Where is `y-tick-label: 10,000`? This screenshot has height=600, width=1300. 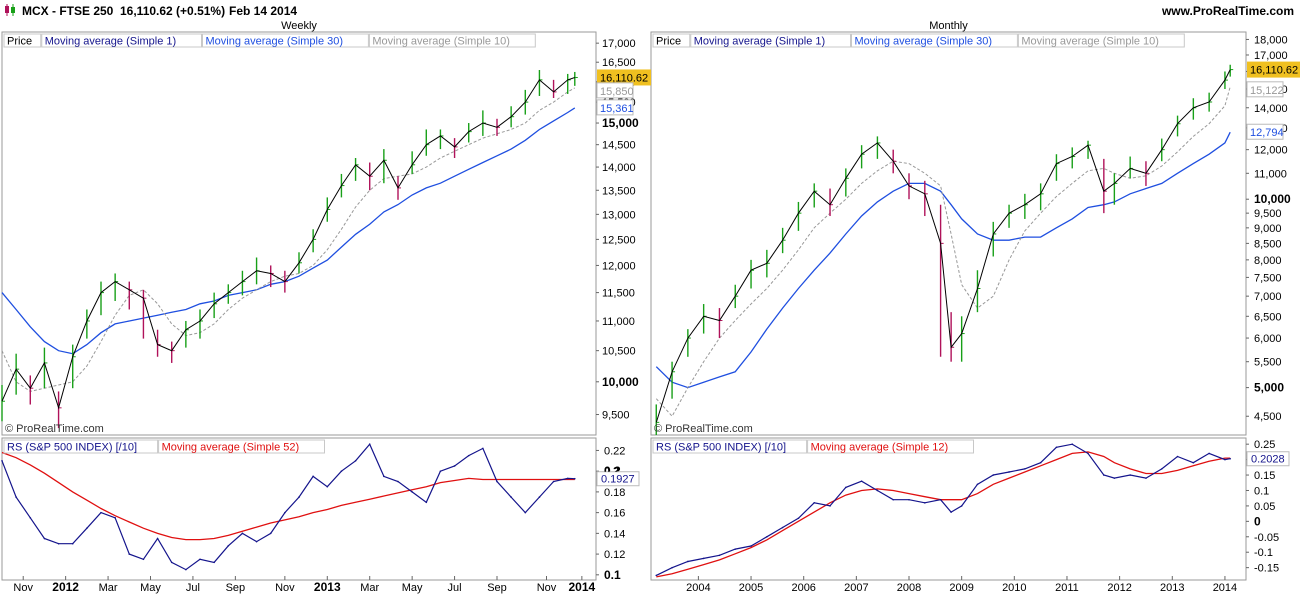
y-tick-label: 10,000 is located at coordinates (620, 382).